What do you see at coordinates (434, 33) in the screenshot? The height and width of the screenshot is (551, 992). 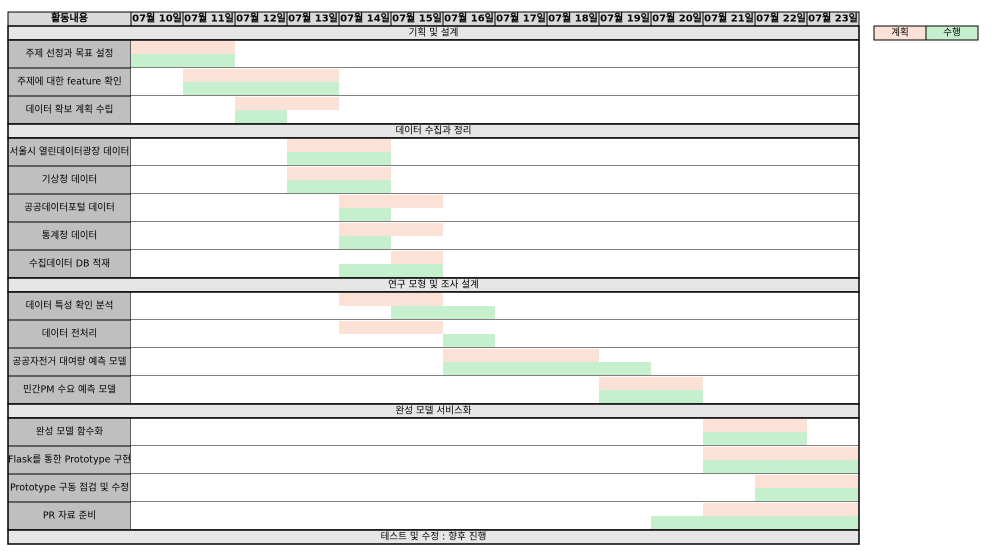 I see `section-title: 기획 및 설계` at bounding box center [434, 33].